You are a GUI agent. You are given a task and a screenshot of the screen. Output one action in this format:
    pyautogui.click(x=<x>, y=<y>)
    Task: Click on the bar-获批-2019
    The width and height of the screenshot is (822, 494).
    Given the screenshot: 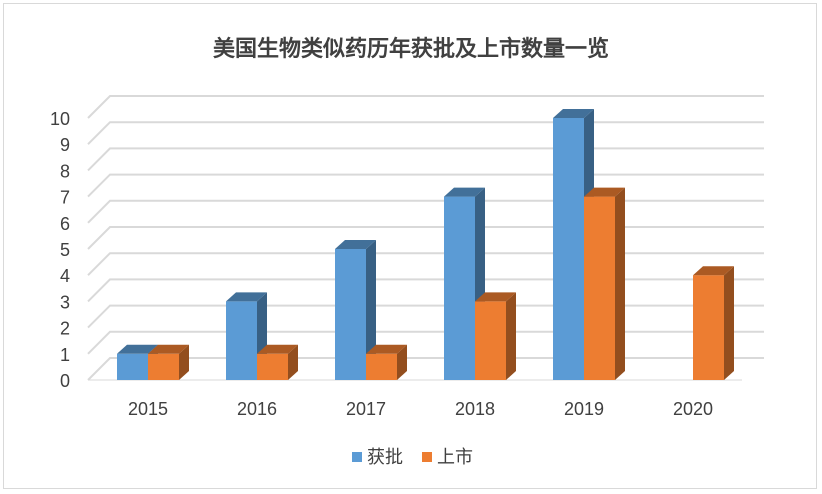 What is the action you would take?
    pyautogui.click(x=573, y=244)
    